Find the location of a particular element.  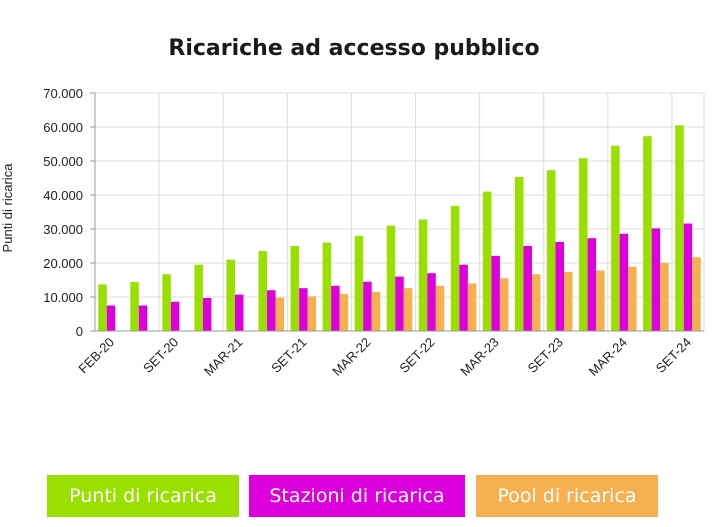

y-tick-label: 60.000 is located at coordinates (63, 127).